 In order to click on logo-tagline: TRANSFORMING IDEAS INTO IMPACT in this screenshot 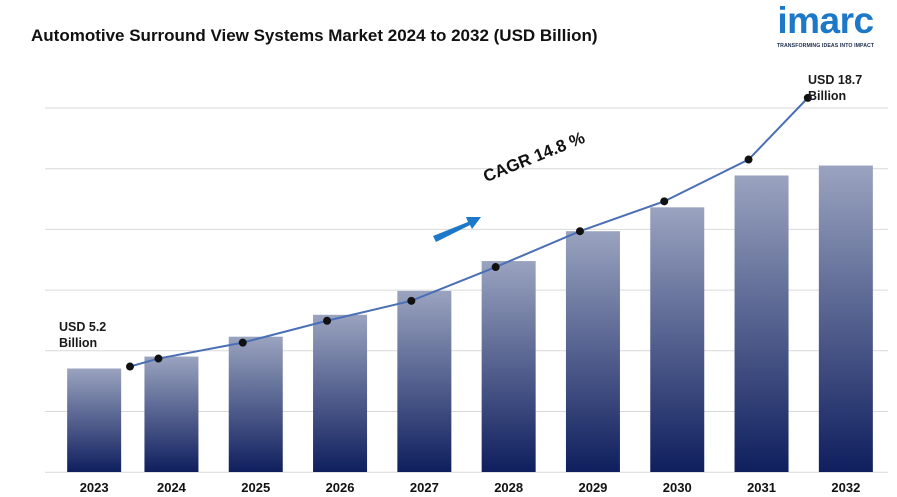, I will do `click(825, 46)`.